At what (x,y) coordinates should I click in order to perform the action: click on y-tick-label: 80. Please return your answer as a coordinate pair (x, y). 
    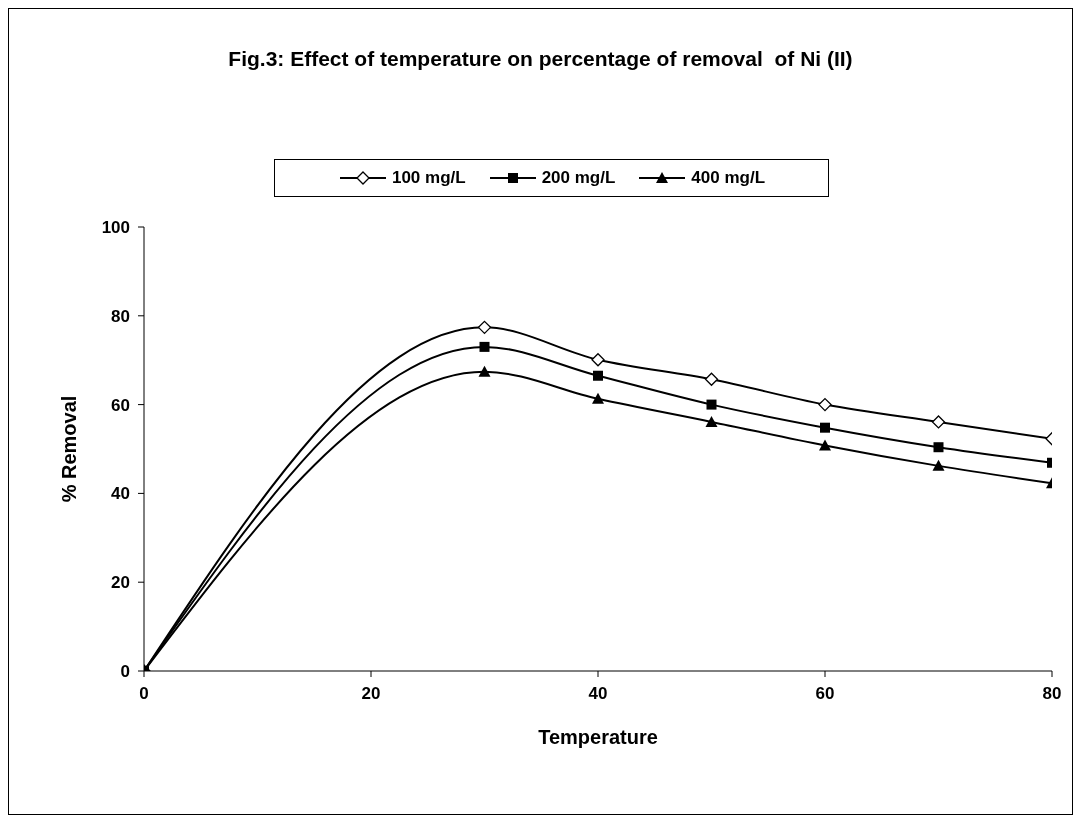
    Looking at the image, I should click on (120, 316).